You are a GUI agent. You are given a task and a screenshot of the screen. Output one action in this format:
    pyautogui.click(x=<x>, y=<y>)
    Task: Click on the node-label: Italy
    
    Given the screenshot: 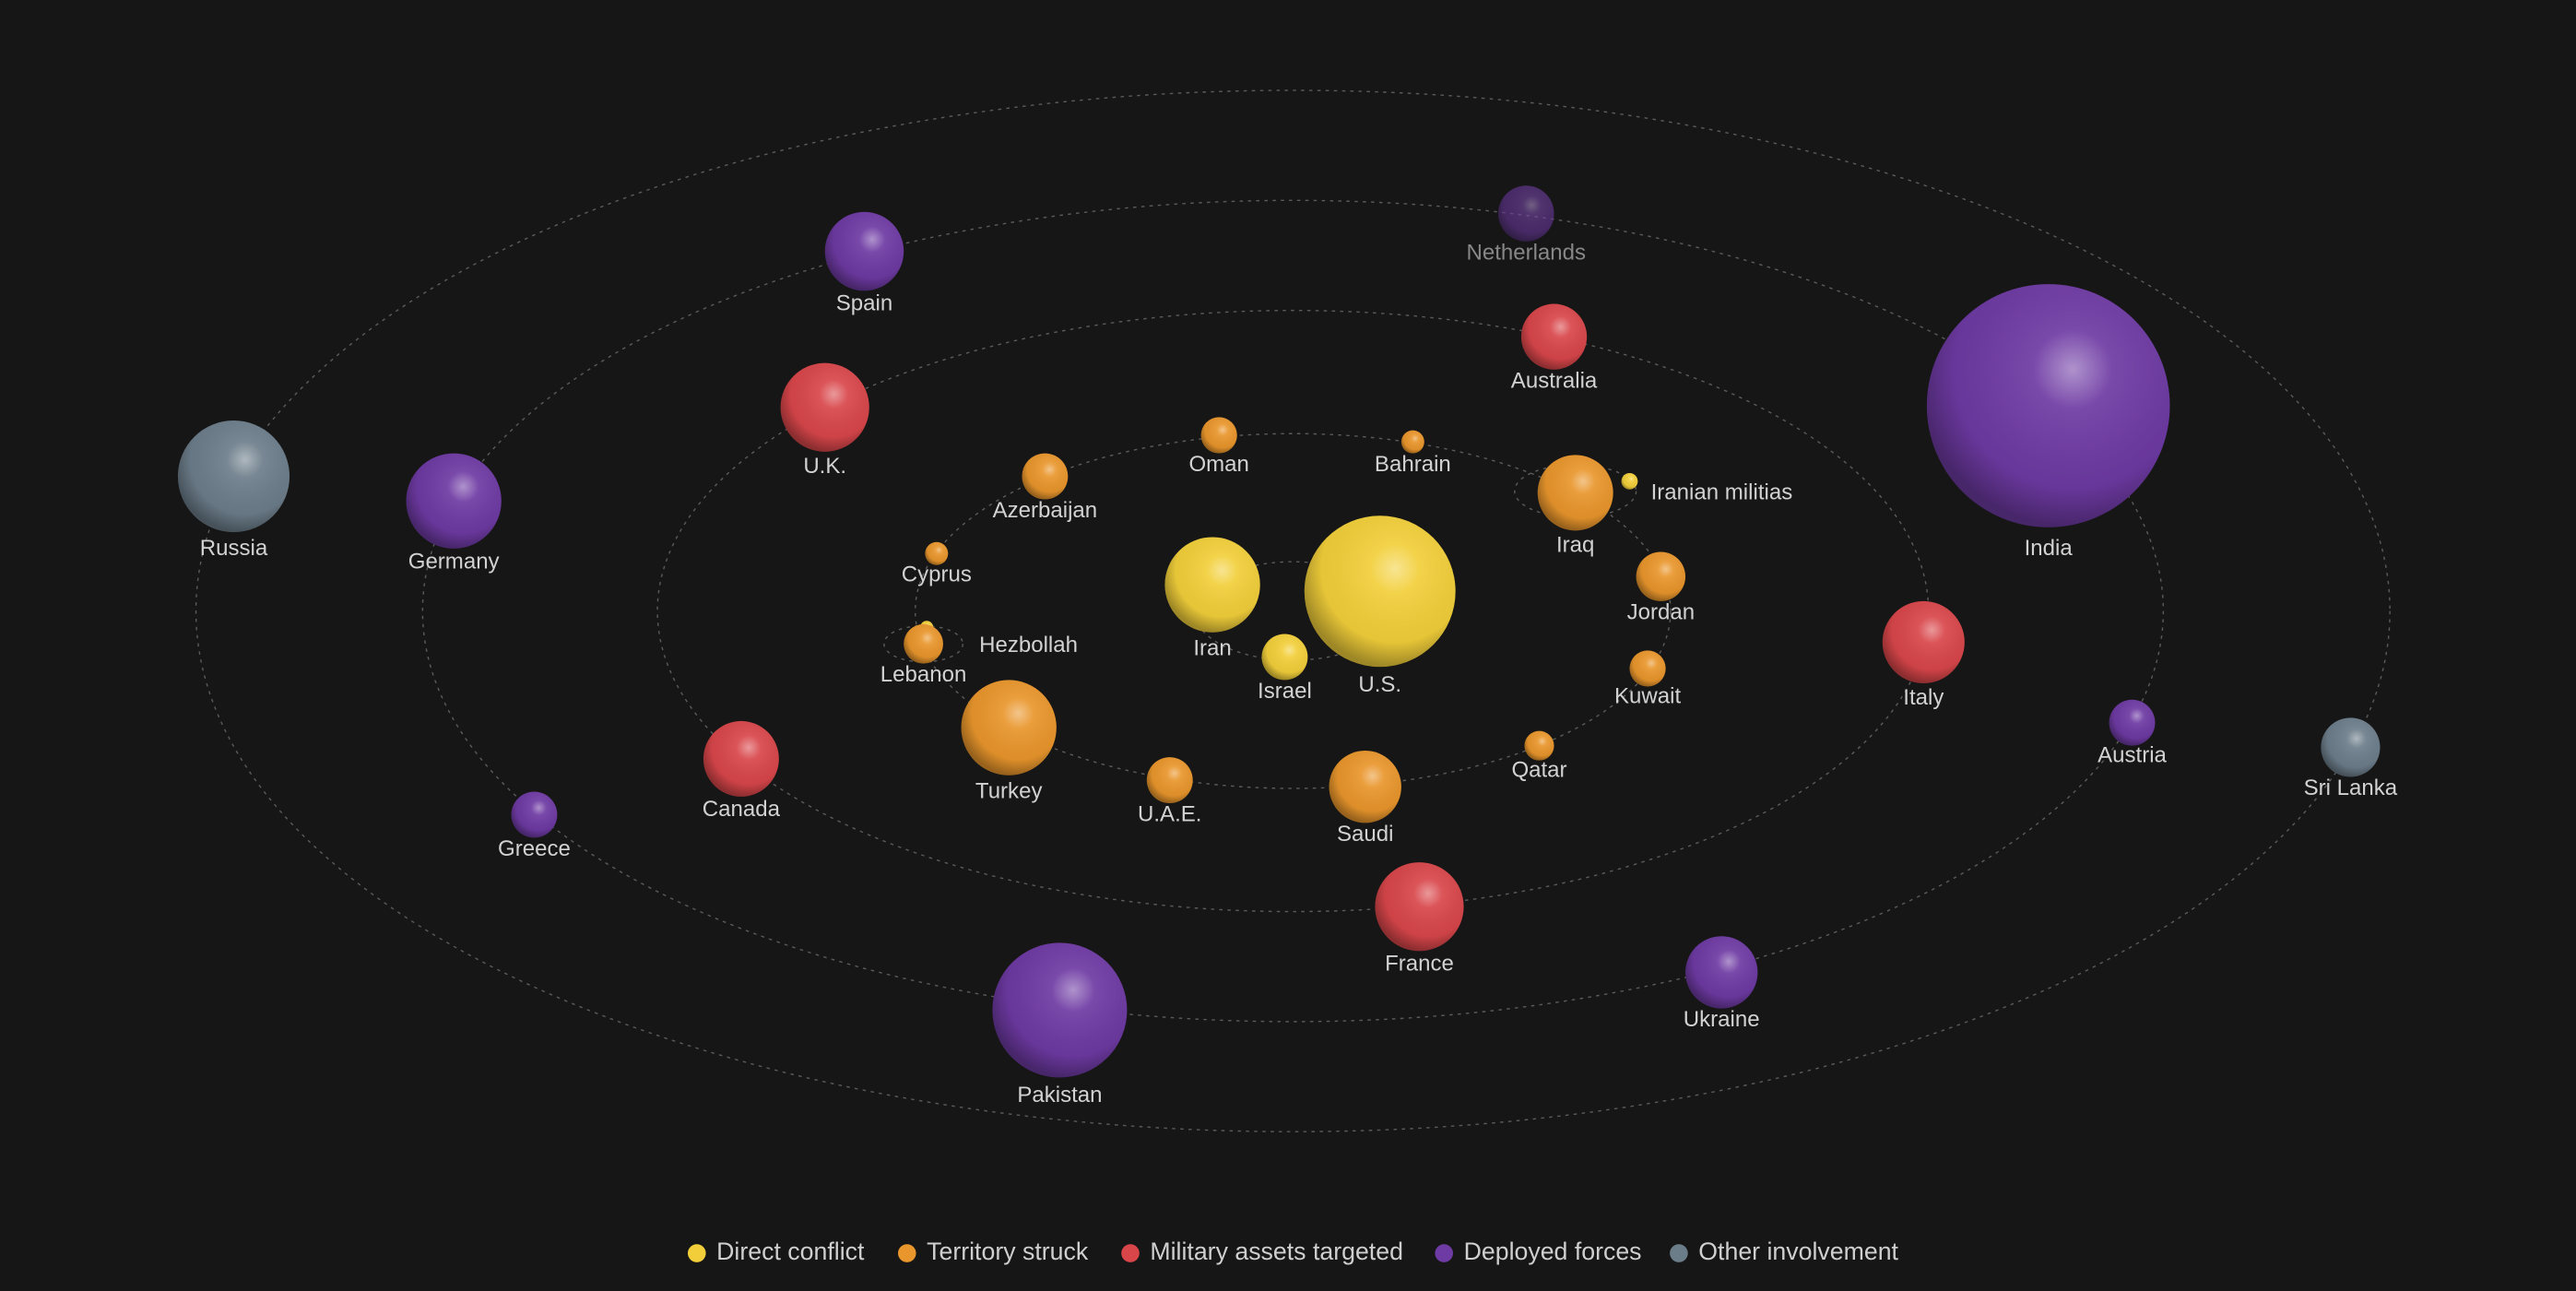 What is the action you would take?
    pyautogui.click(x=1923, y=697)
    